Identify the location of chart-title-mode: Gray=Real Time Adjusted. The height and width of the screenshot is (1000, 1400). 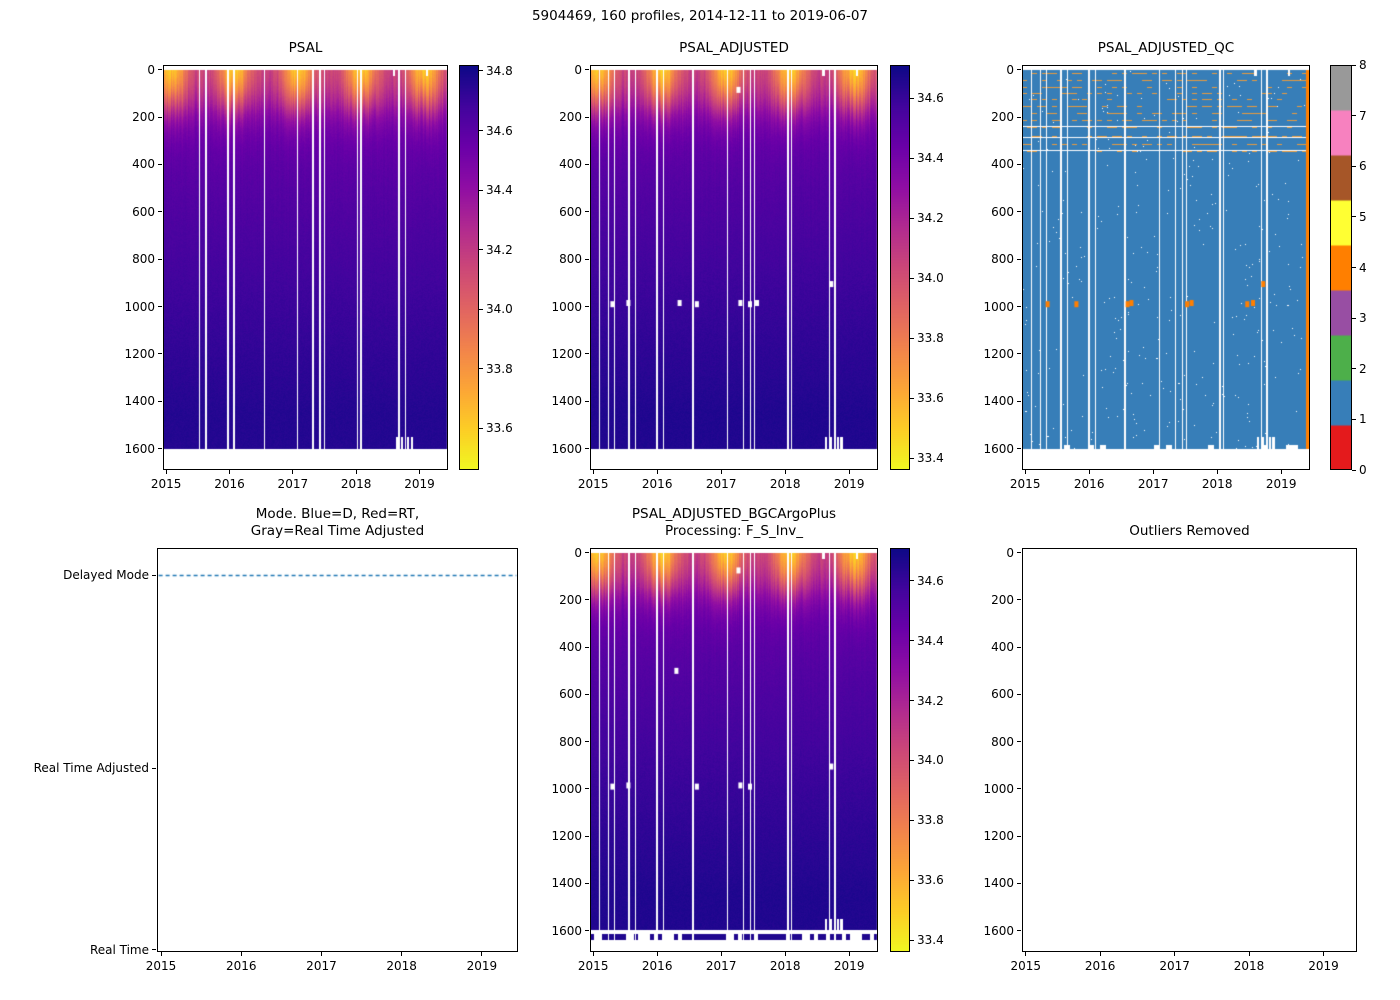
(337, 531).